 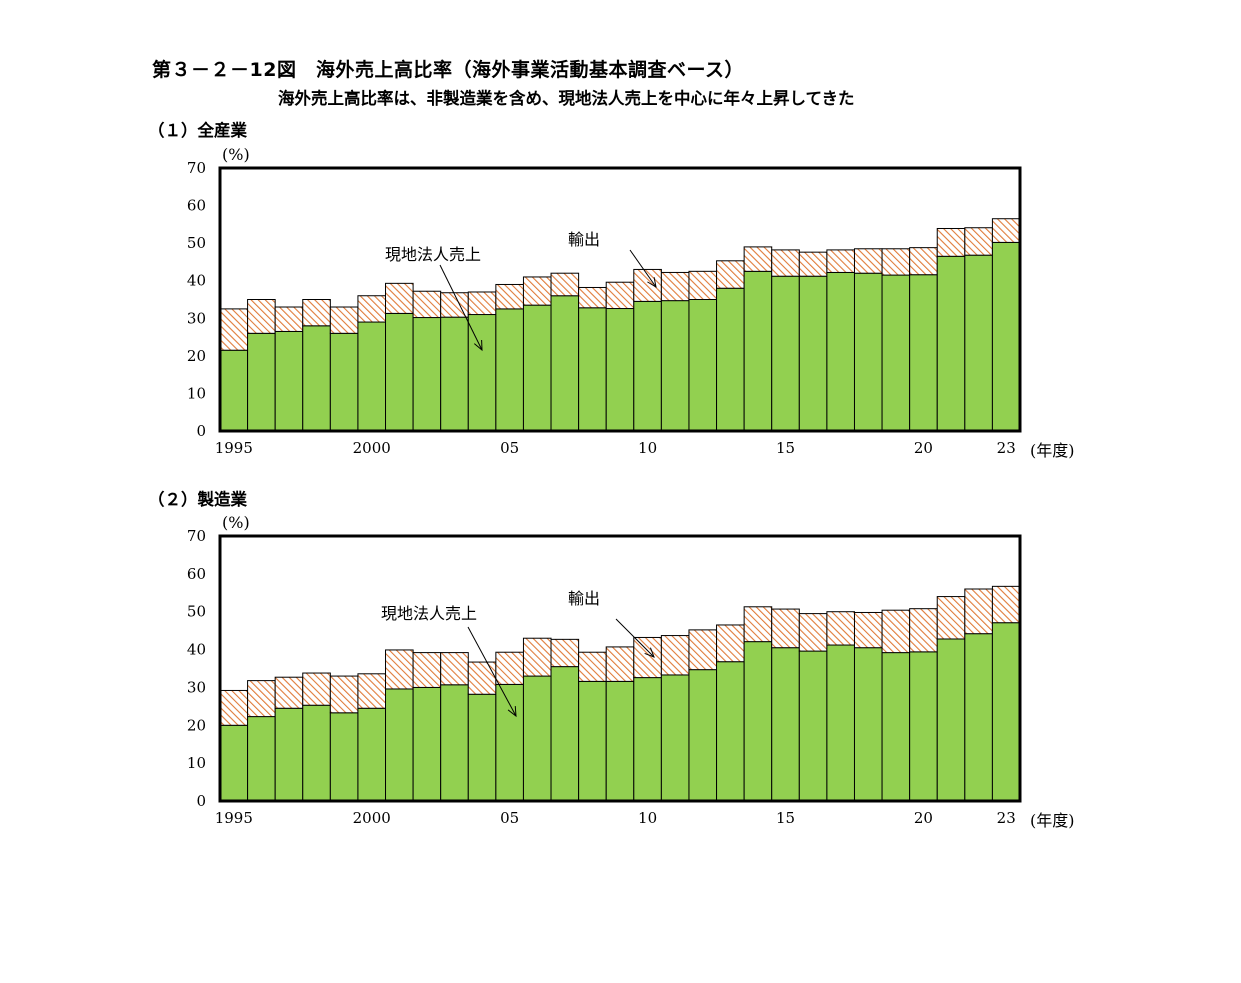 What do you see at coordinates (427, 374) in the screenshot?
I see `bar-local-sales-2002` at bounding box center [427, 374].